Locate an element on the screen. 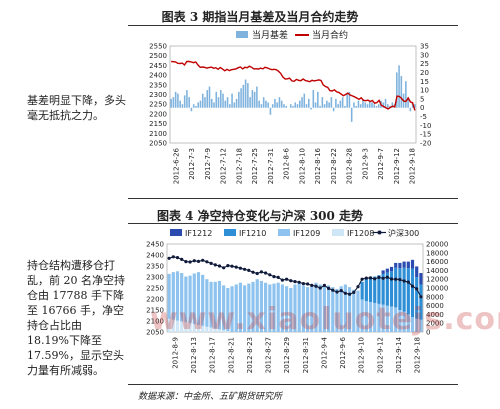 Image resolution: width=500 pixels, height=409 pixels. chart3-x-tick: 2012-7-12 is located at coordinates (224, 166).